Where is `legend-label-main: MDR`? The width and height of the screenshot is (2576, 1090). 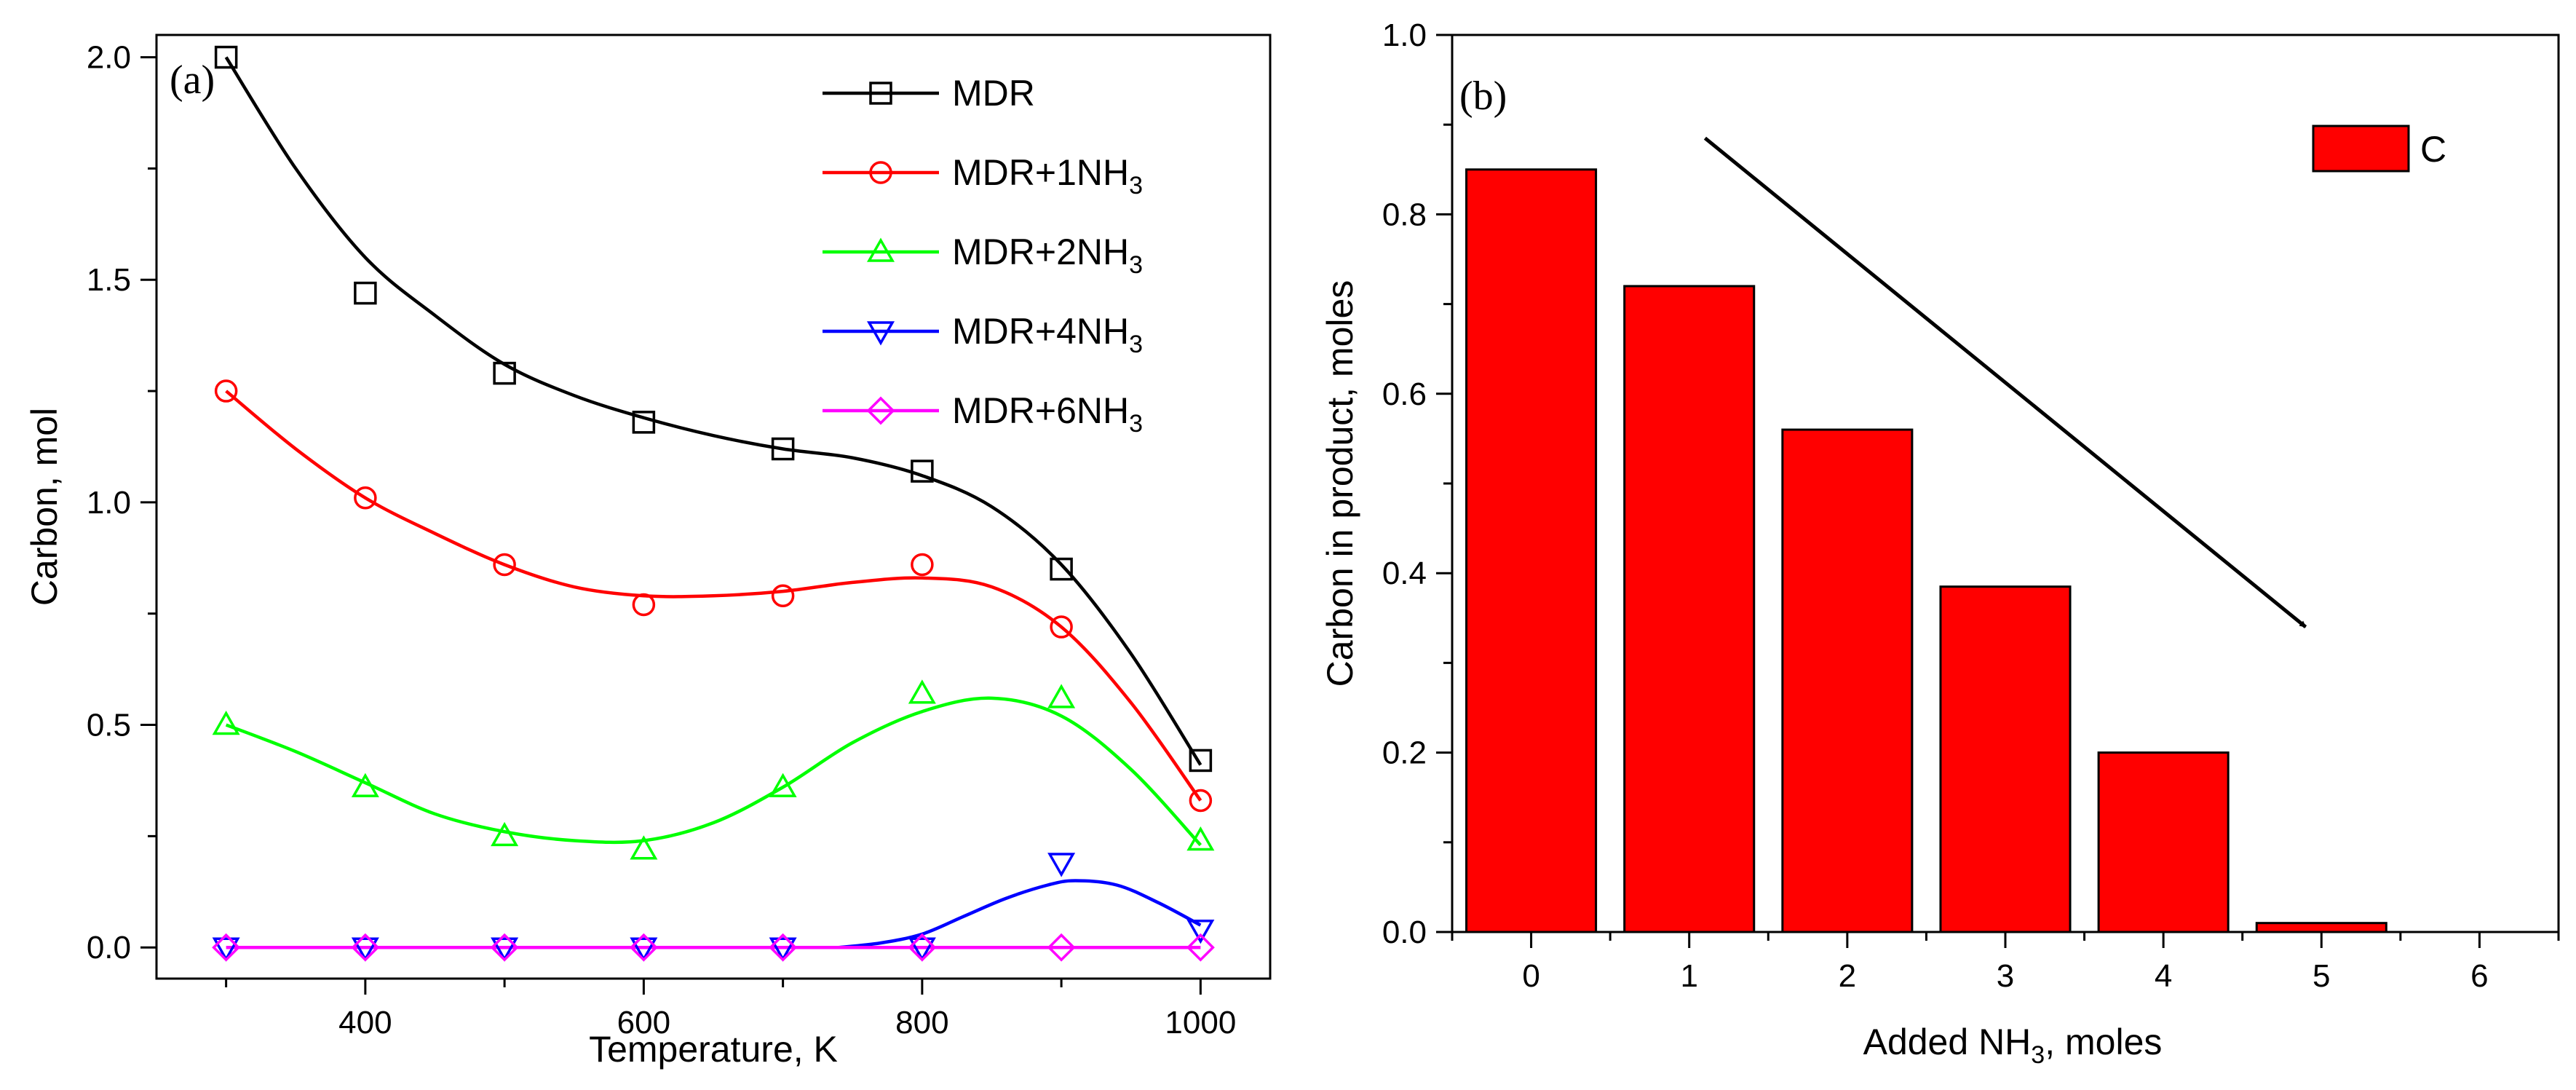 legend-label-main: MDR is located at coordinates (993, 93).